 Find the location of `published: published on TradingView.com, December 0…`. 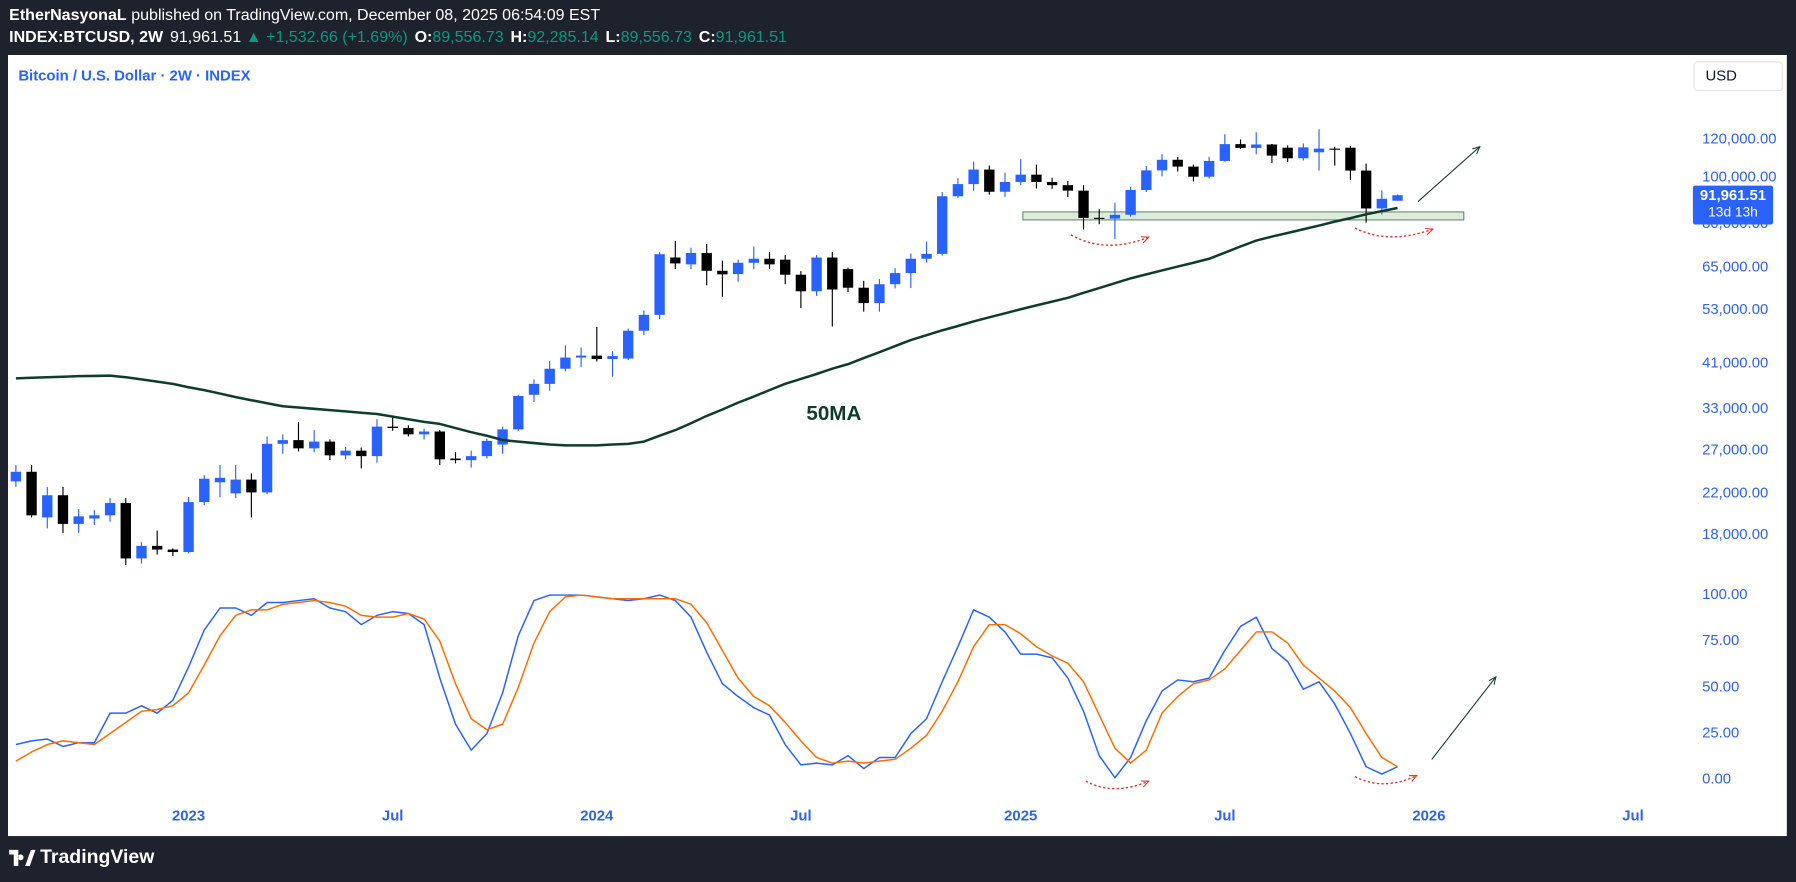

published: published on TradingView.com, December 0… is located at coordinates (365, 15).